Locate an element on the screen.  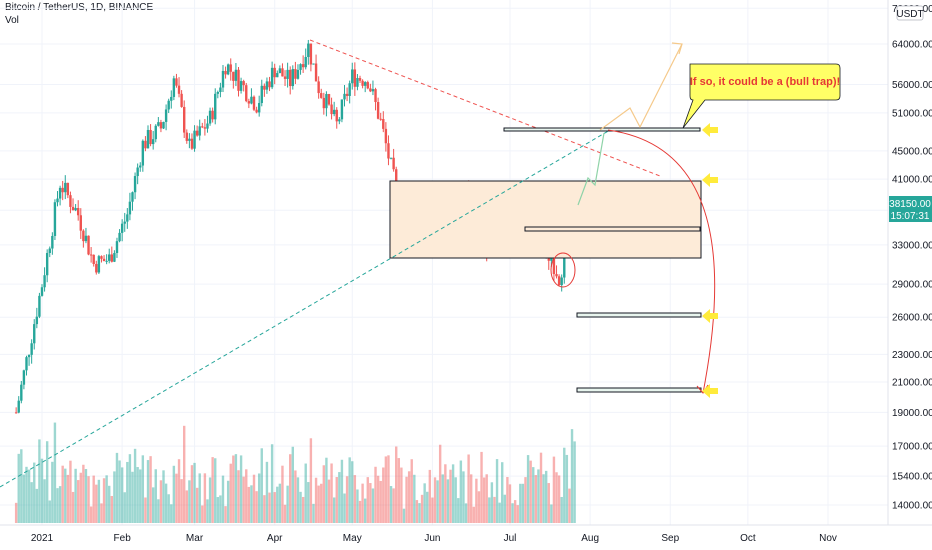
time-tick-label: Mar is located at coordinates (195, 538).